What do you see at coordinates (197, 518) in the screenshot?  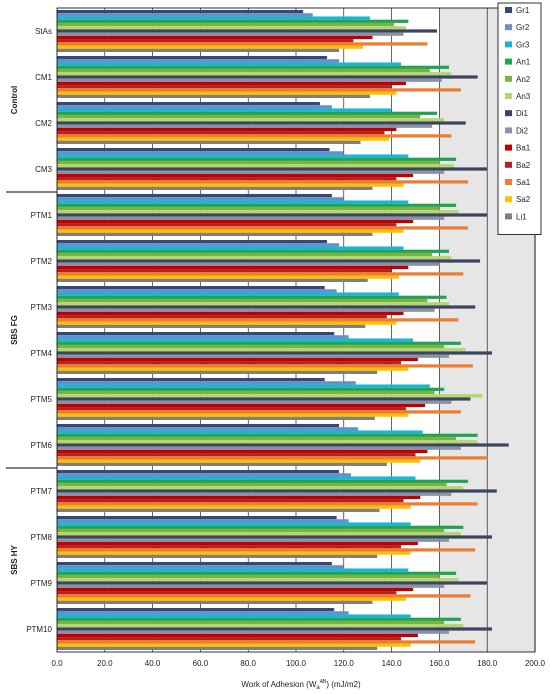 I see `bar-ptm8-gr1` at bounding box center [197, 518].